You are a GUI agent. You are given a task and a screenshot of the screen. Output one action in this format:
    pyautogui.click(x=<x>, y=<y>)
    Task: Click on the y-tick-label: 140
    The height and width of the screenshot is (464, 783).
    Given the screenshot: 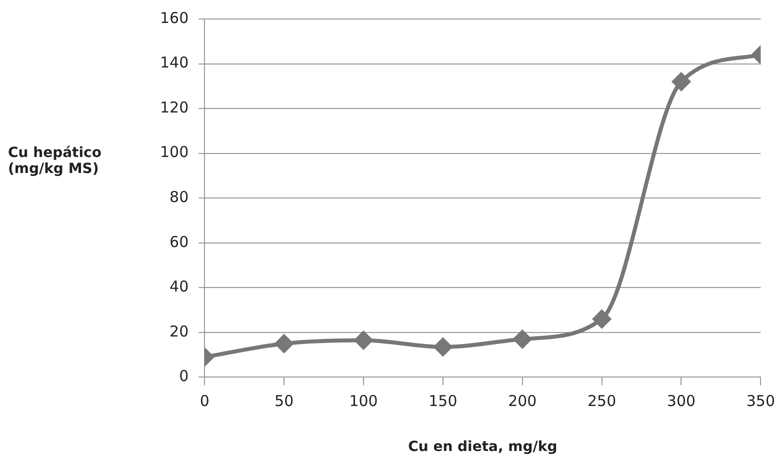 What is the action you would take?
    pyautogui.click(x=174, y=63)
    